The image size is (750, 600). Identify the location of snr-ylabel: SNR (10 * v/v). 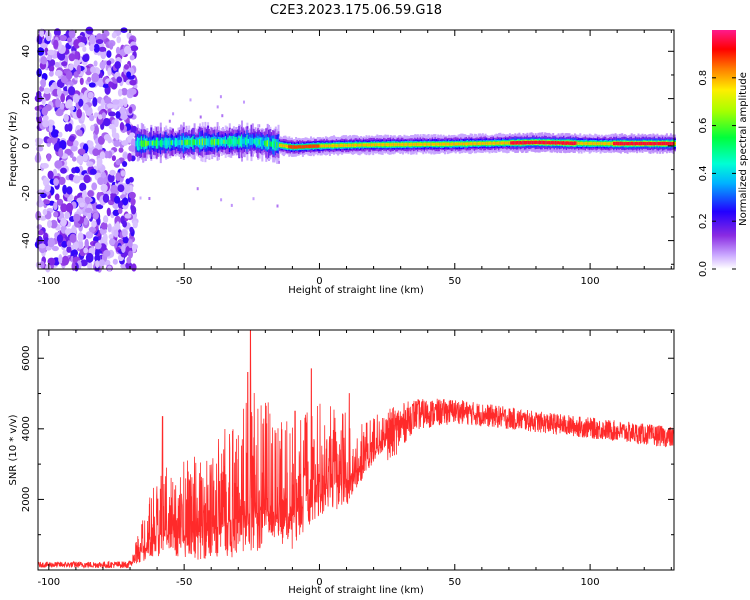
(13, 449).